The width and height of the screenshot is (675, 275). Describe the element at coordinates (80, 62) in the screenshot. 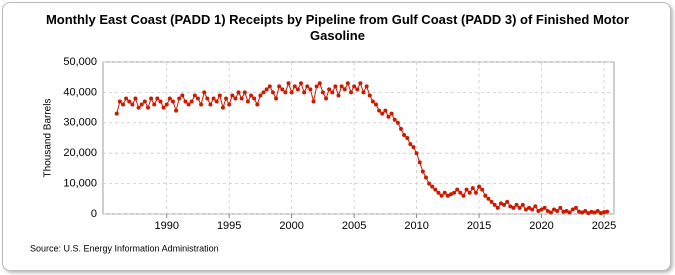

I see `y-tick-label: 50,000` at that location.